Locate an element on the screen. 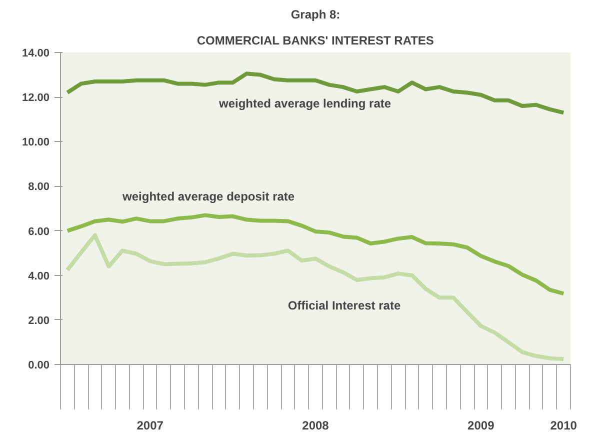  y-tick-label: 14.00 is located at coordinates (36, 54).